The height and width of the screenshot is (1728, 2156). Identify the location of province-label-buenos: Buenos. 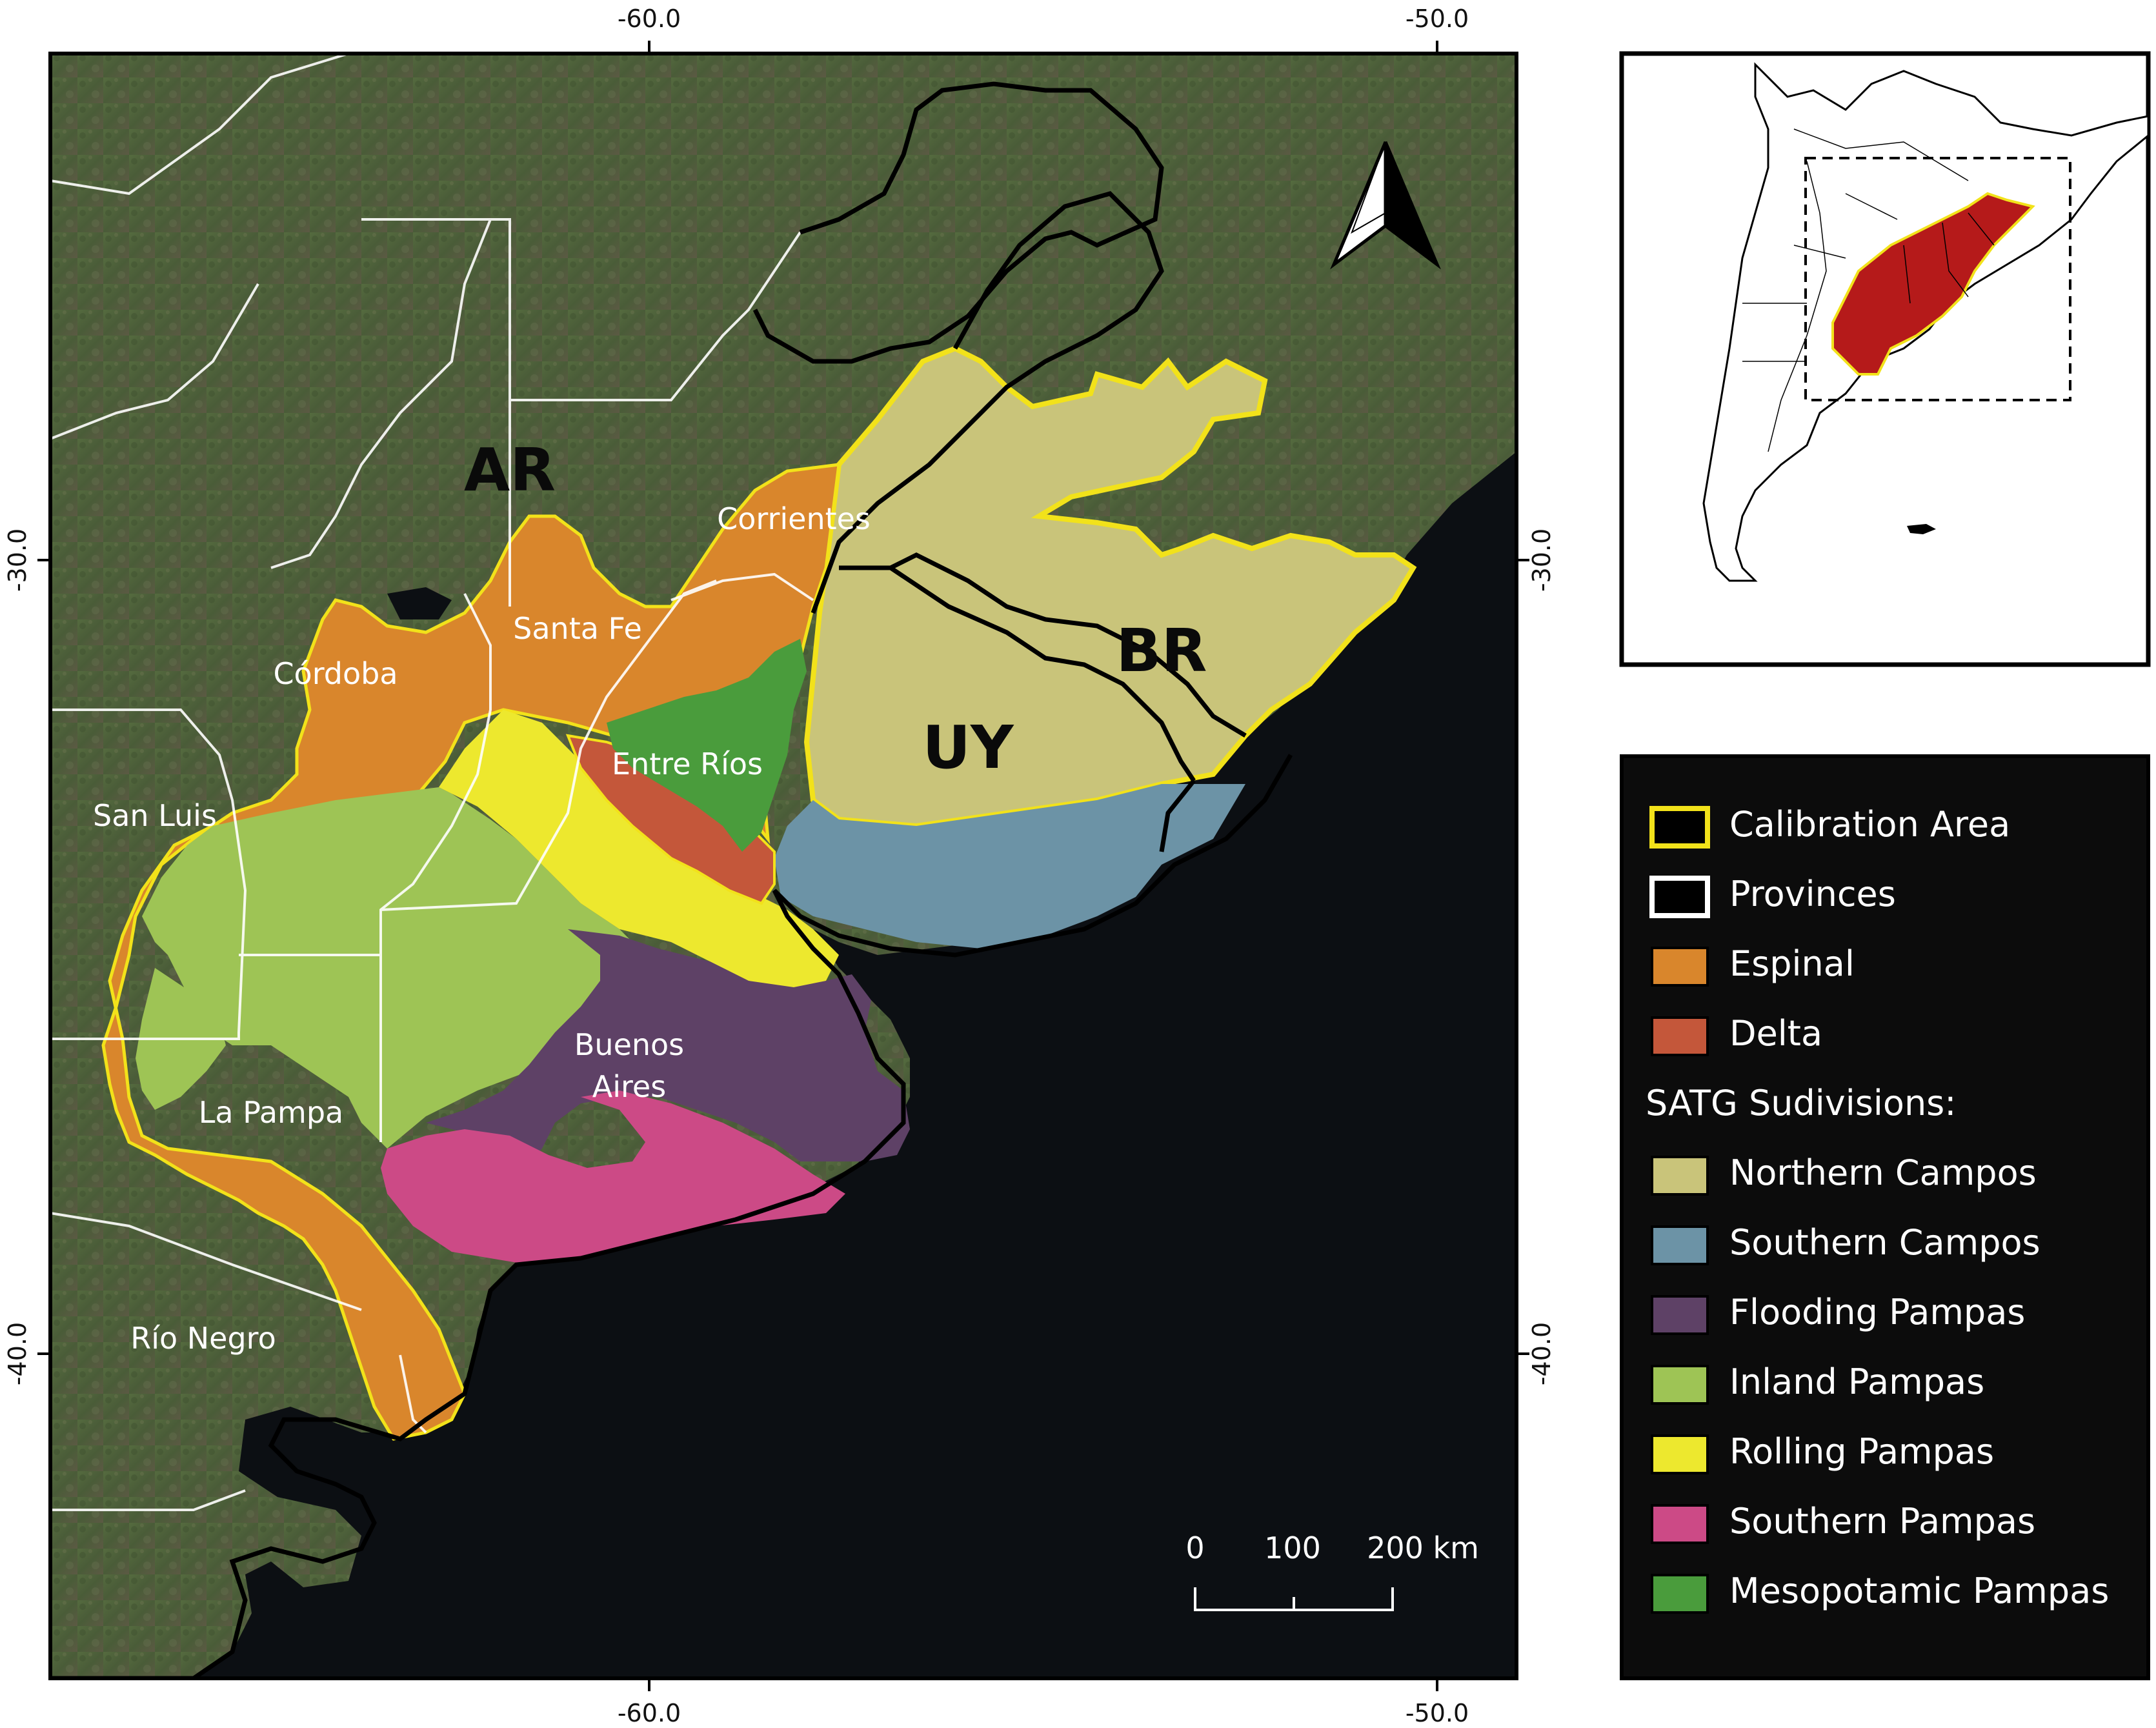
(629, 1044).